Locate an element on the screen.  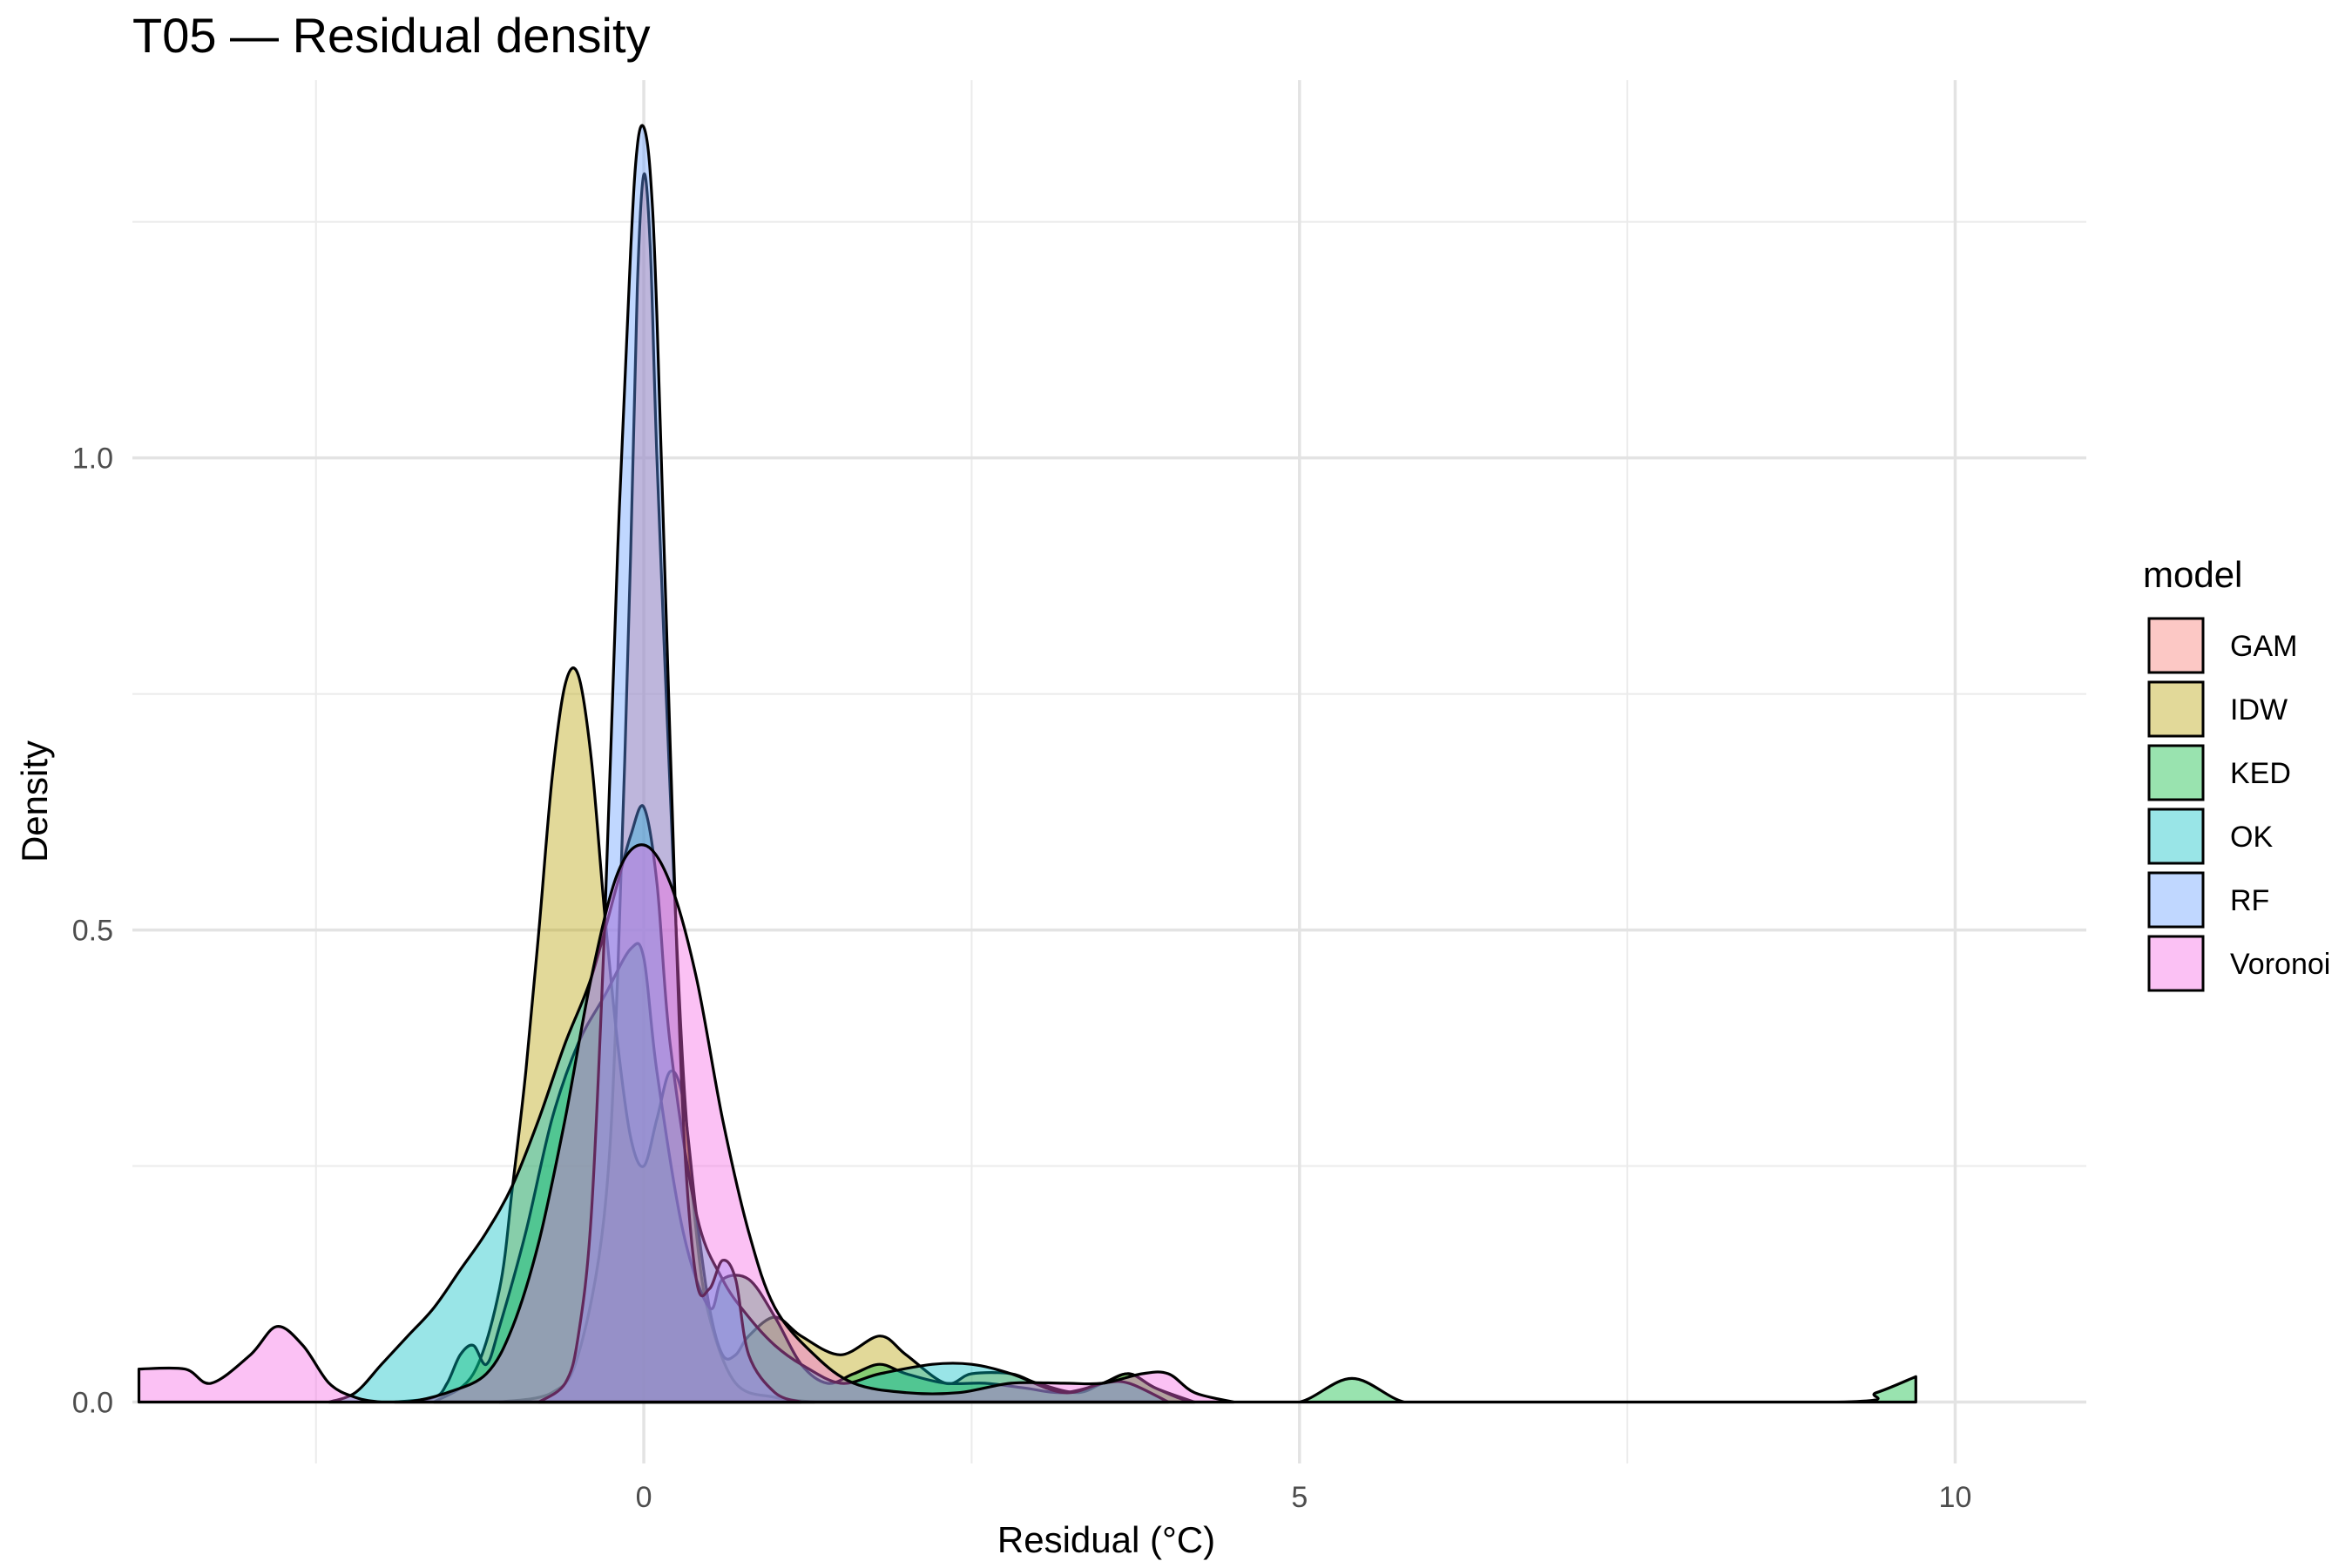
y-axis-title: Density is located at coordinates (34, 801).